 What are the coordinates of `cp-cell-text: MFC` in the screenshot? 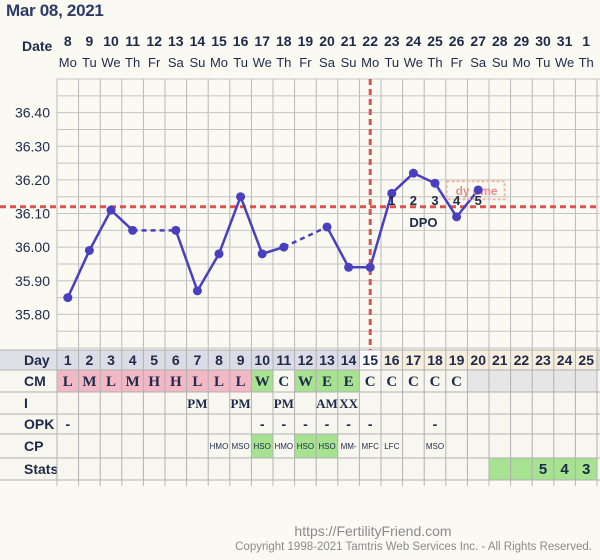 It's located at (371, 446).